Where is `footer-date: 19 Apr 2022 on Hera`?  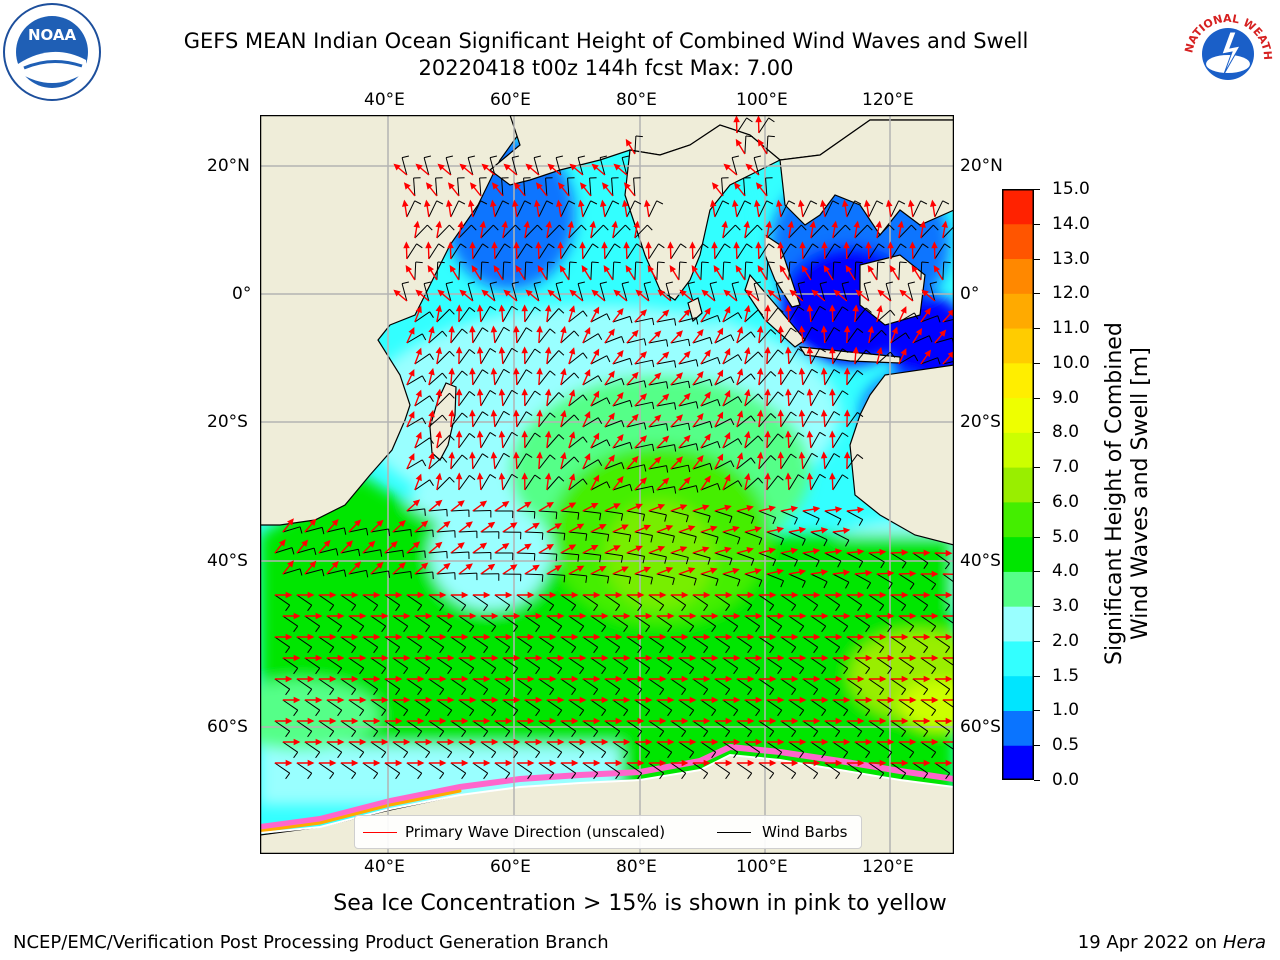
footer-date: 19 Apr 2022 on Hera is located at coordinates (1172, 943).